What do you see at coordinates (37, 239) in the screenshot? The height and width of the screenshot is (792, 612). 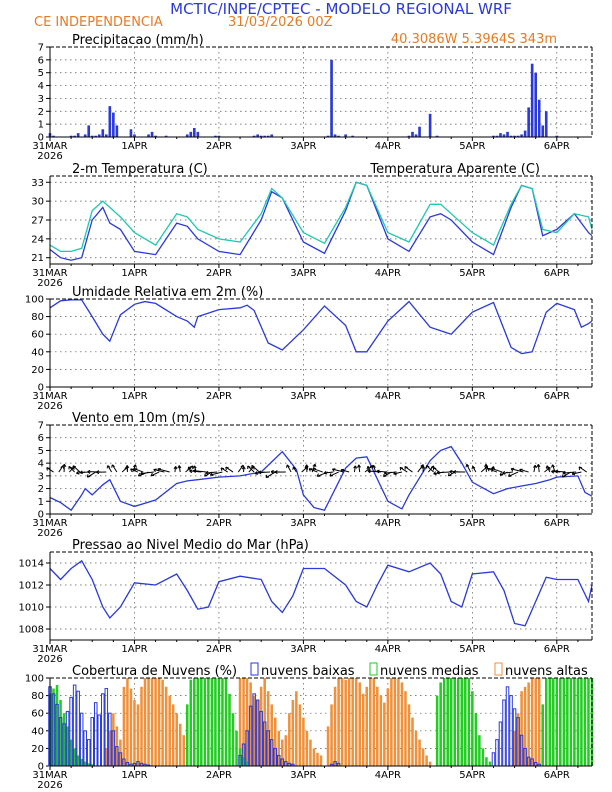 I see `temp-ytick-label: 24` at bounding box center [37, 239].